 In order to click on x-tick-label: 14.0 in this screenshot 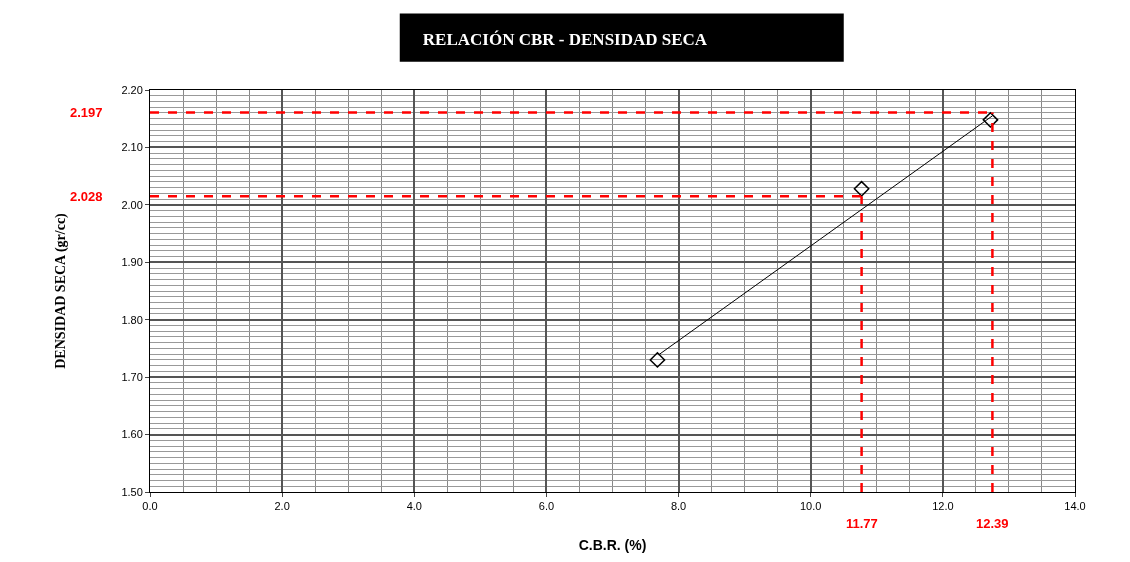, I will do `click(1075, 506)`.